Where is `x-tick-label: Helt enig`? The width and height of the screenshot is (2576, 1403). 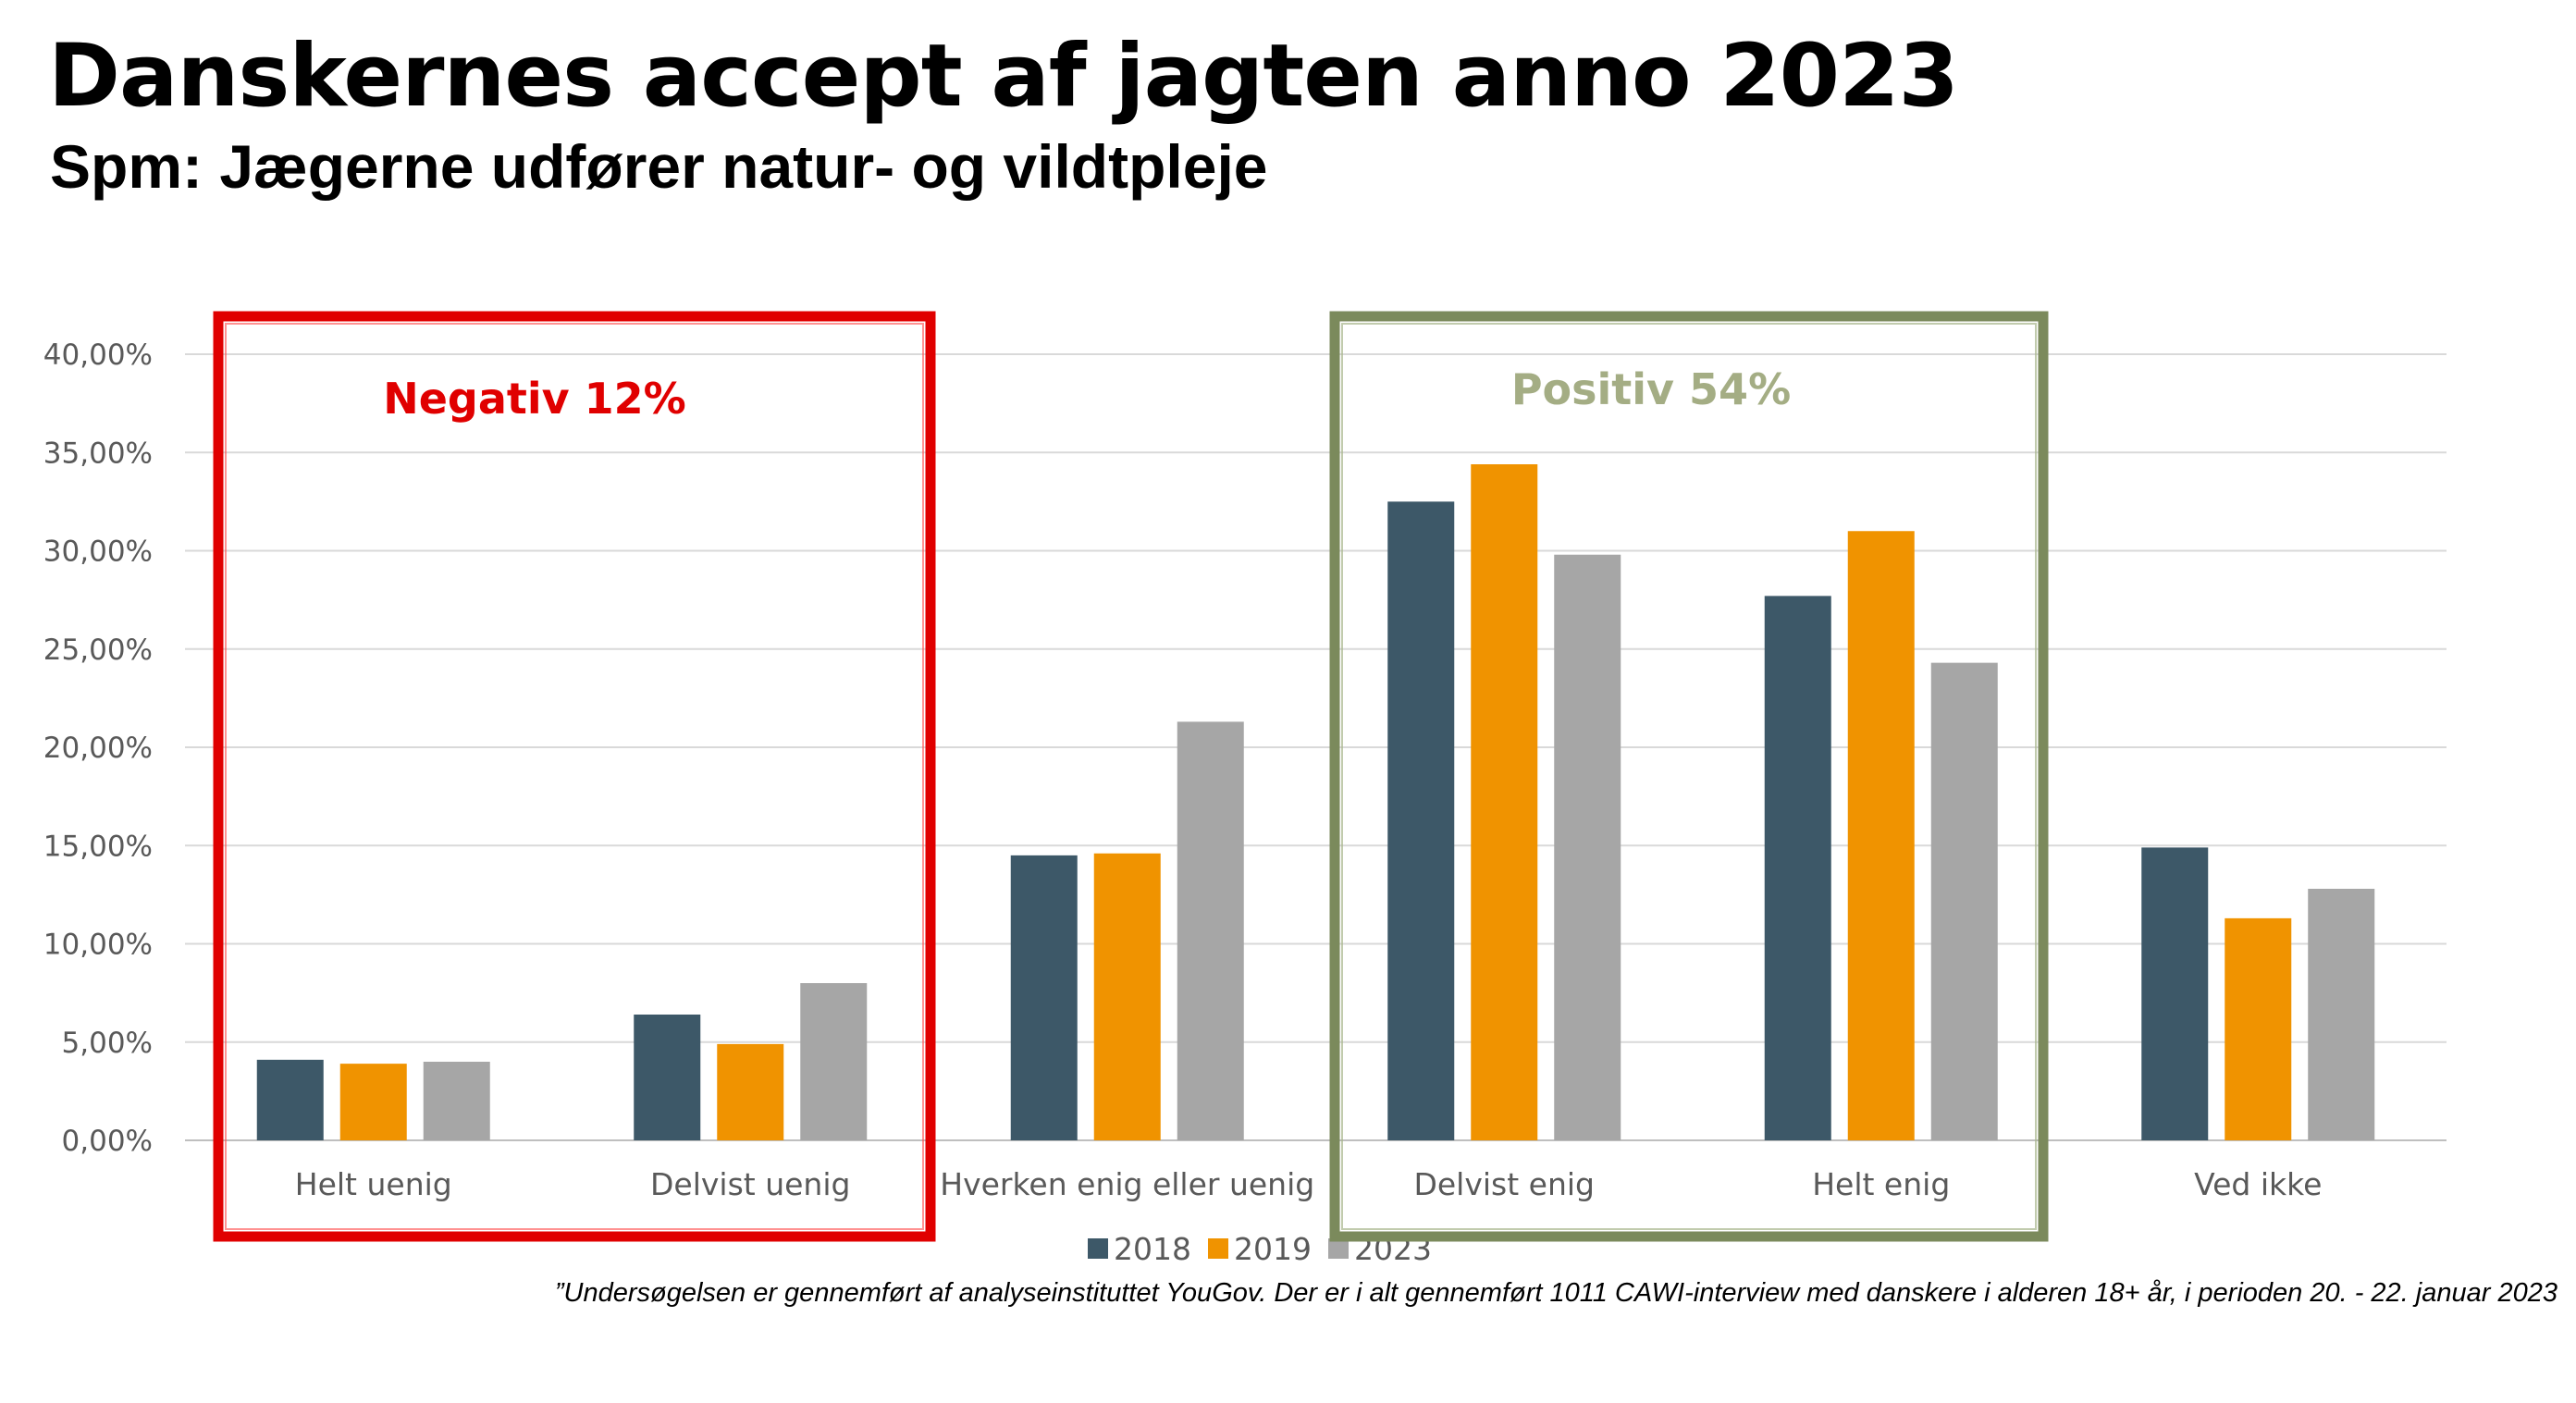
x-tick-label: Helt enig is located at coordinates (1881, 1184).